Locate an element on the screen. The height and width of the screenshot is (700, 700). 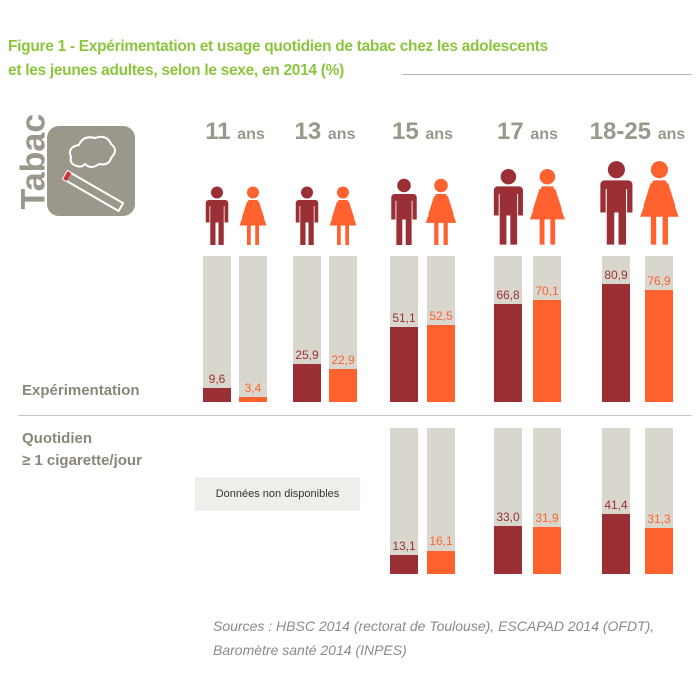
value-label: 13,1 is located at coordinates (404, 545).